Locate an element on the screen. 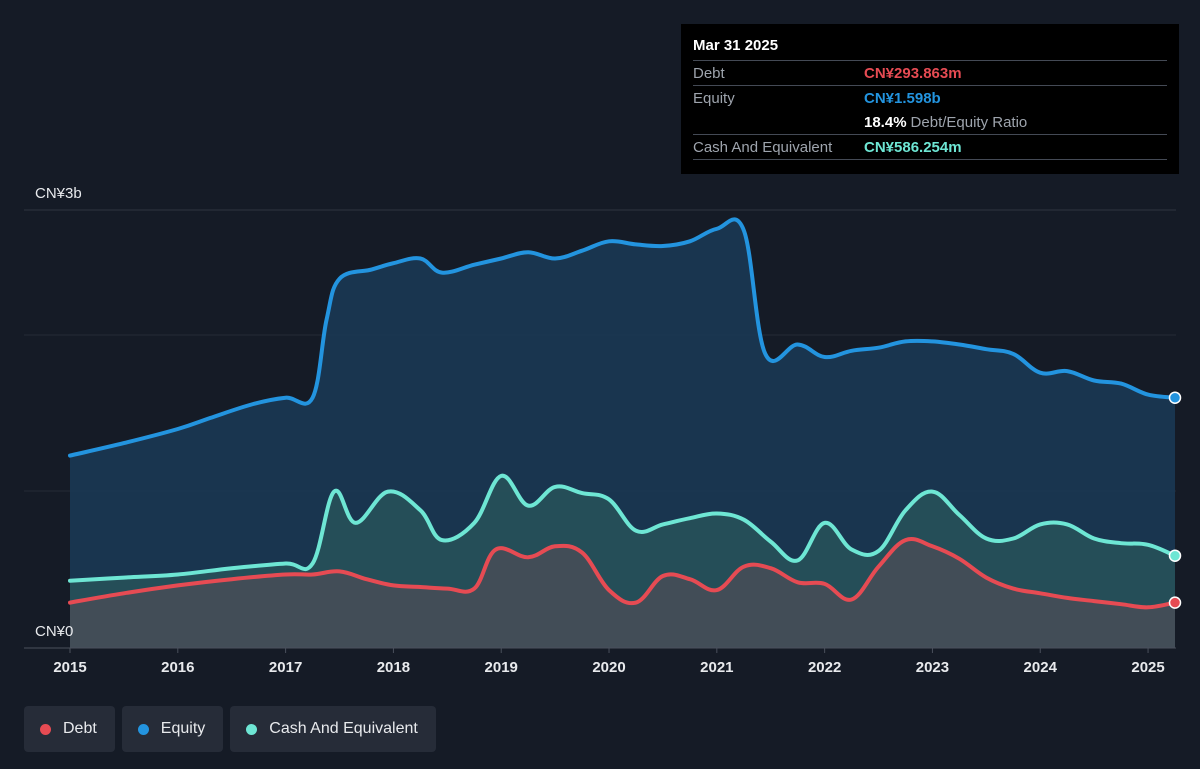  equity-endpoint-marker is located at coordinates (1175, 397).